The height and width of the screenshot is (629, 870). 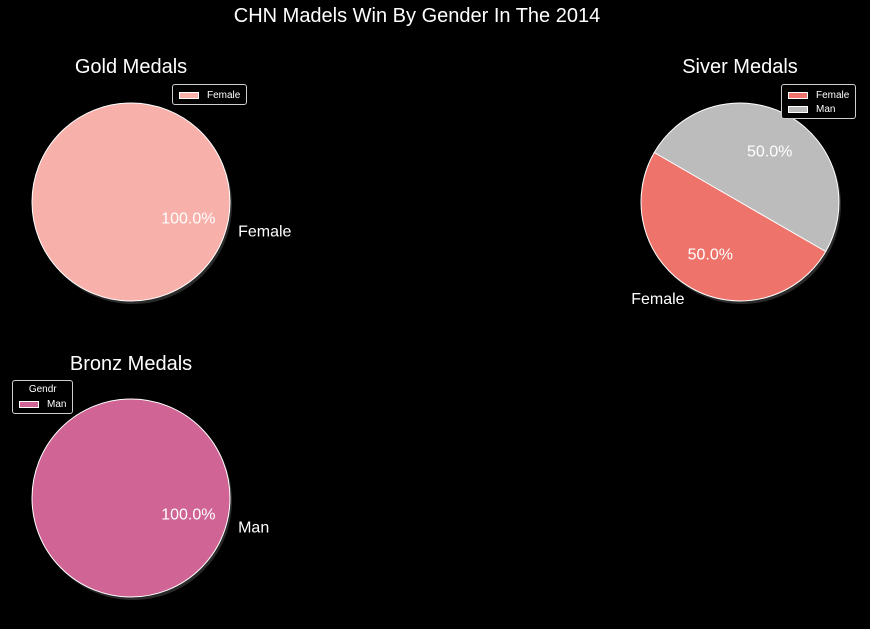 I want to click on pie-title: Gold Medals, so click(x=131, y=67).